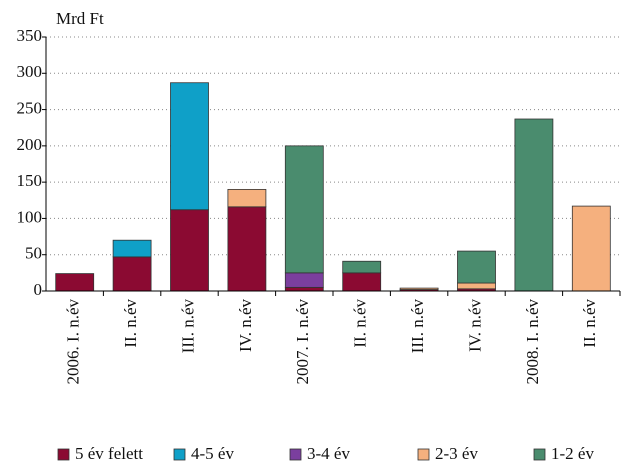 This screenshot has height=468, width=624. What do you see at coordinates (73, 342) in the screenshot?
I see `x-tick-label: 2006. I. n.év` at bounding box center [73, 342].